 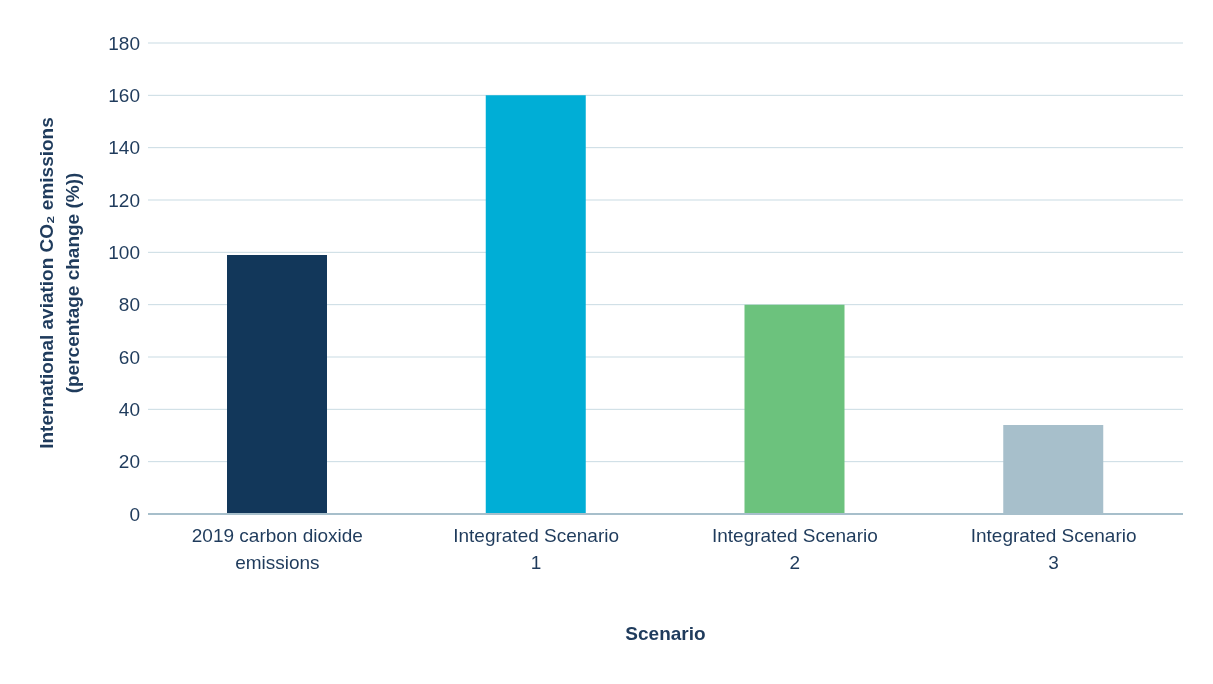 What do you see at coordinates (129, 305) in the screenshot?
I see `y-tick-label: 80` at bounding box center [129, 305].